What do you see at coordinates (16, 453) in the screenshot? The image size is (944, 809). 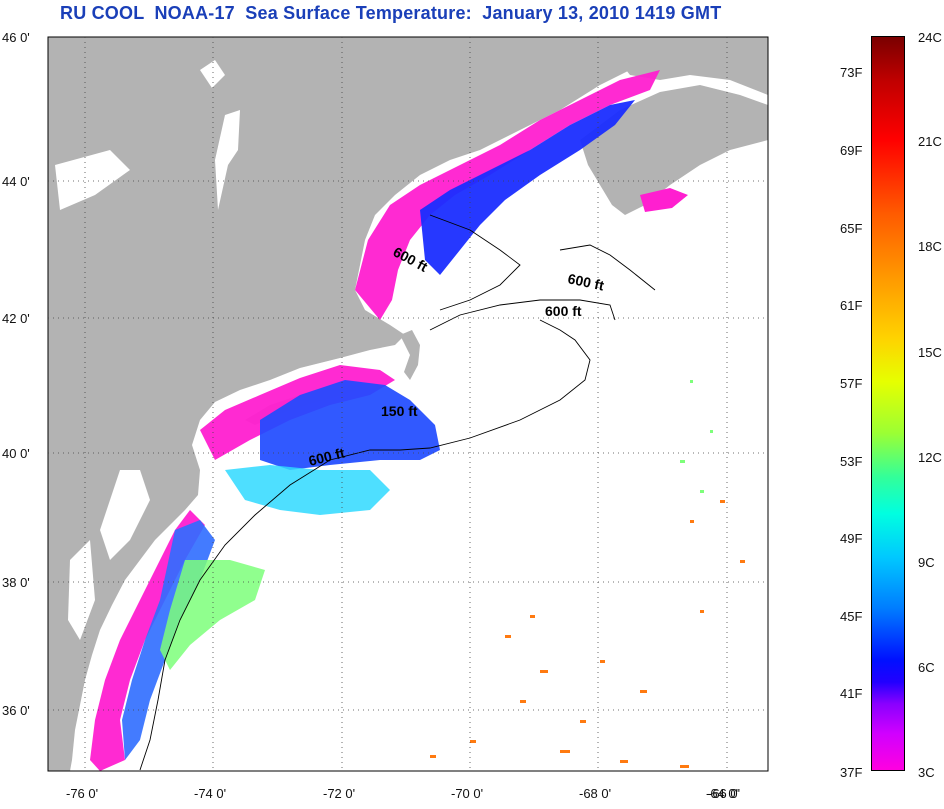 I see `lat-label: 40 0'` at bounding box center [16, 453].